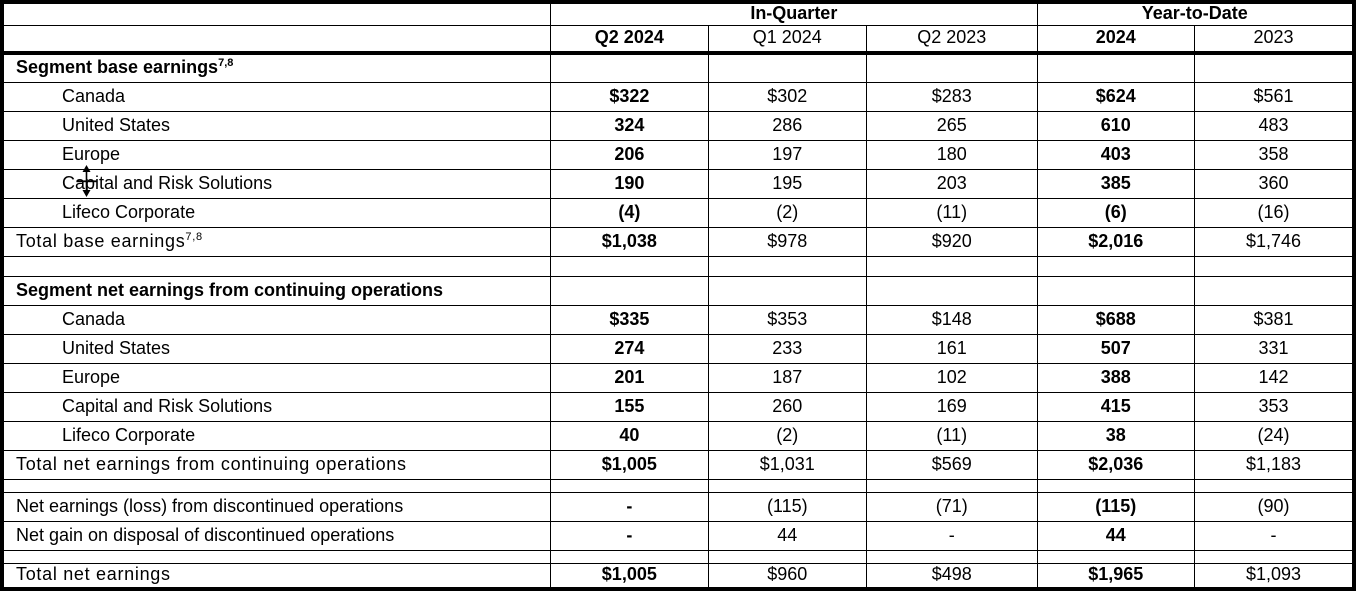  What do you see at coordinates (952, 348) in the screenshot?
I see `cell-value: 161` at bounding box center [952, 348].